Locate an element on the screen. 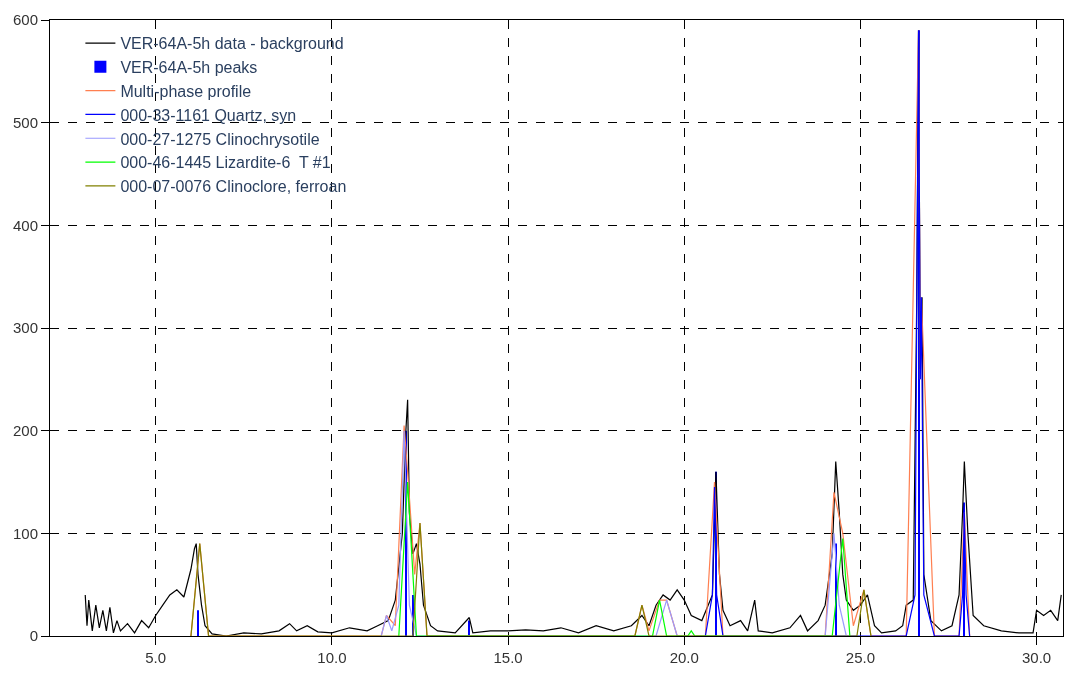  legend-label: VER-64A-5h peaks is located at coordinates (189, 68).